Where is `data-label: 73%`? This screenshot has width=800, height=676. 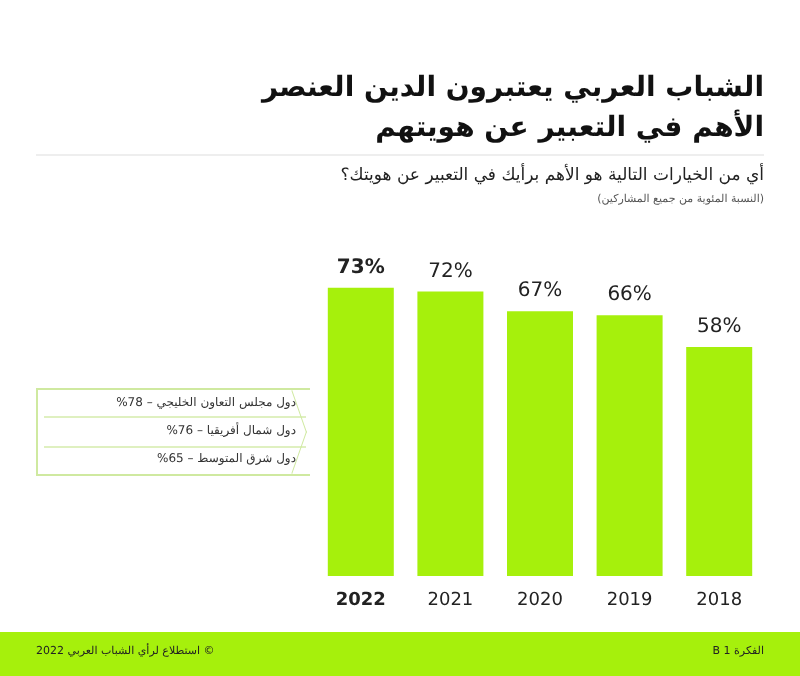
data-label: 73% is located at coordinates (360, 267).